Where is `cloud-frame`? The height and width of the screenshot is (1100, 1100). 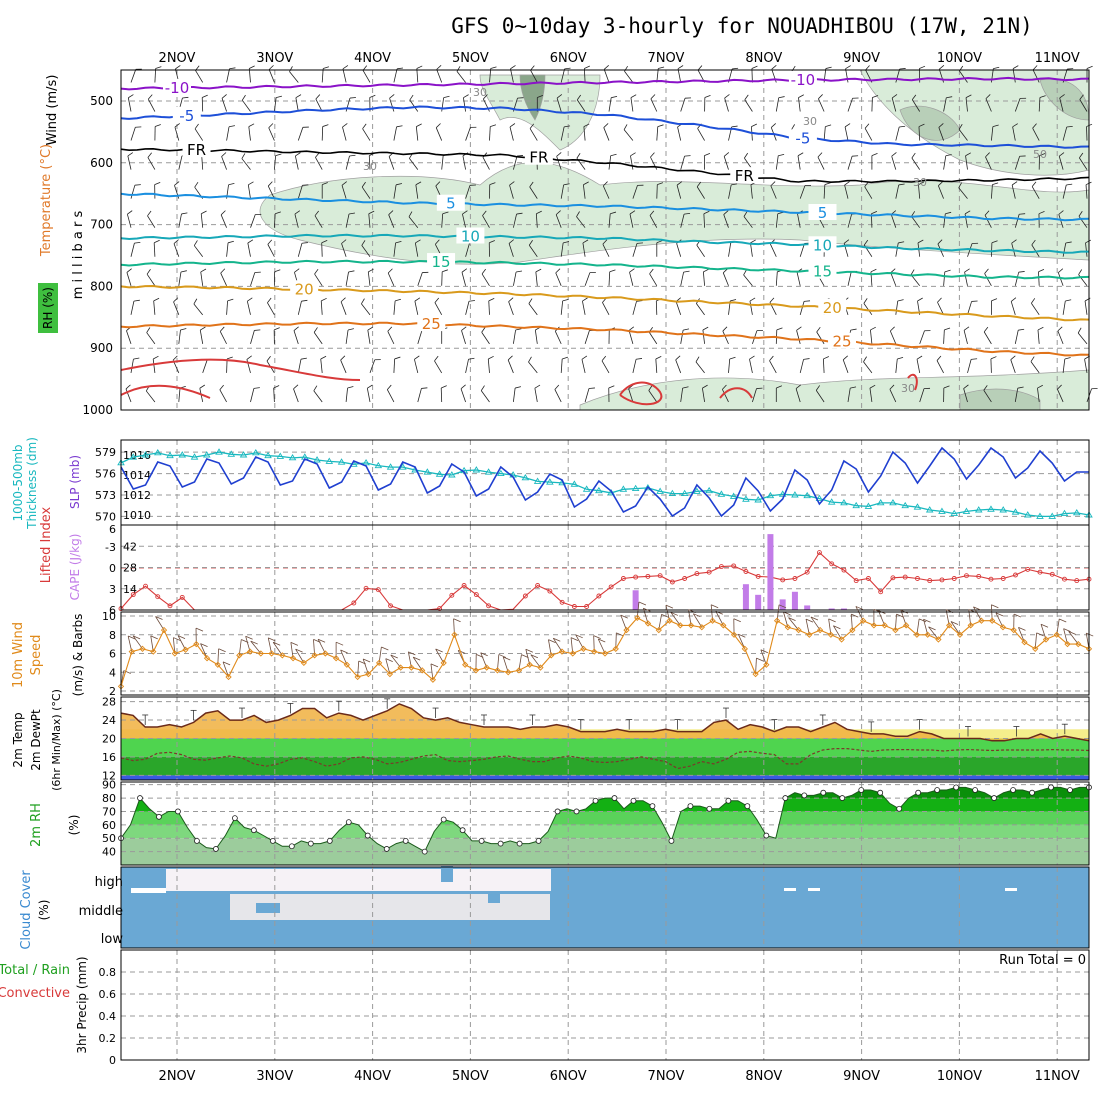 cloud-frame is located at coordinates (605, 907).